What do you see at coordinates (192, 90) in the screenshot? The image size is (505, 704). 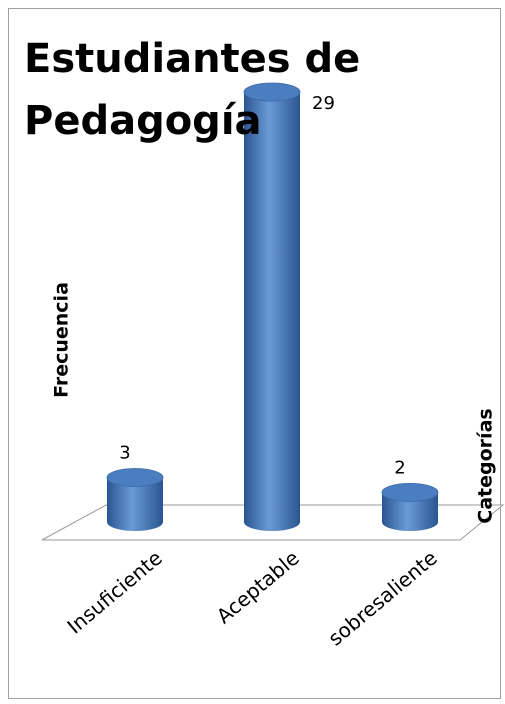 I see `chart-title: Estudiantes de Pedagogía` at bounding box center [192, 90].